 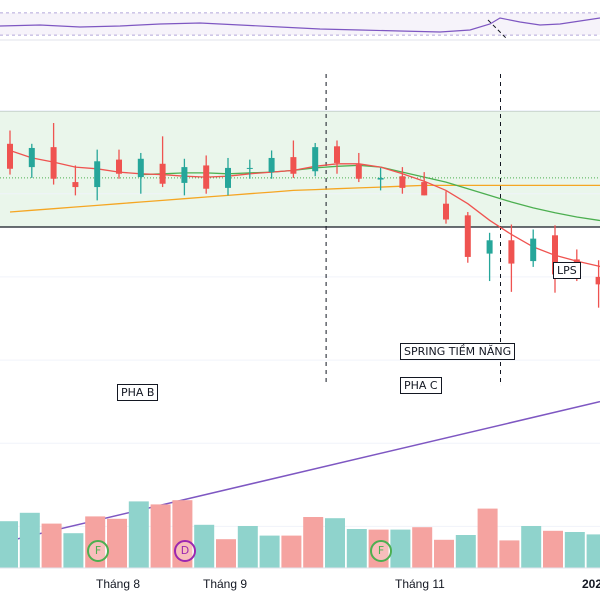 I want to click on annotation-lps: LPS, so click(x=567, y=270).